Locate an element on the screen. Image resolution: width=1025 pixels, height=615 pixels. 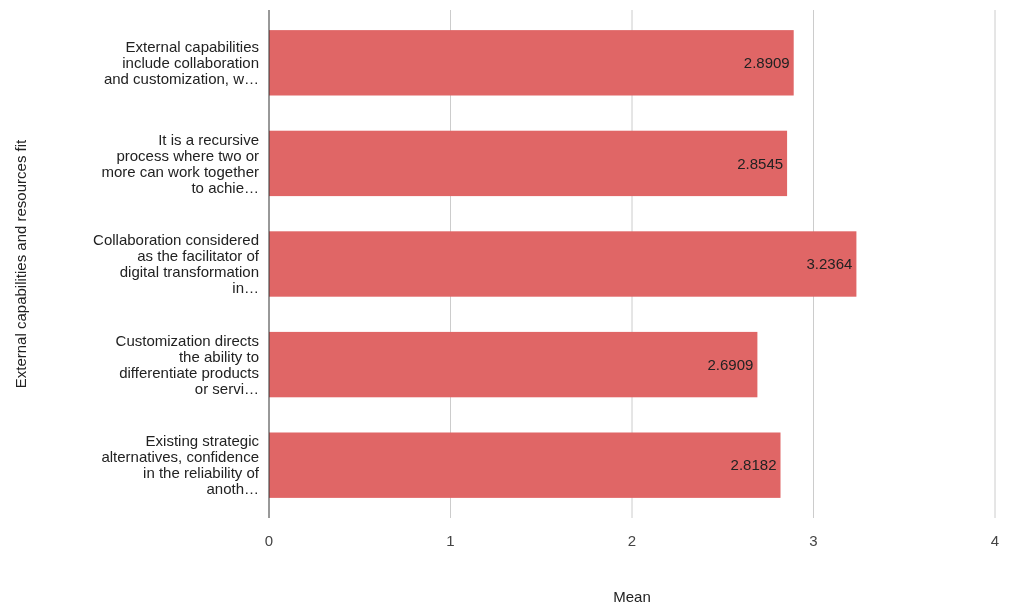
x-tick-label: 3 is located at coordinates (813, 540).